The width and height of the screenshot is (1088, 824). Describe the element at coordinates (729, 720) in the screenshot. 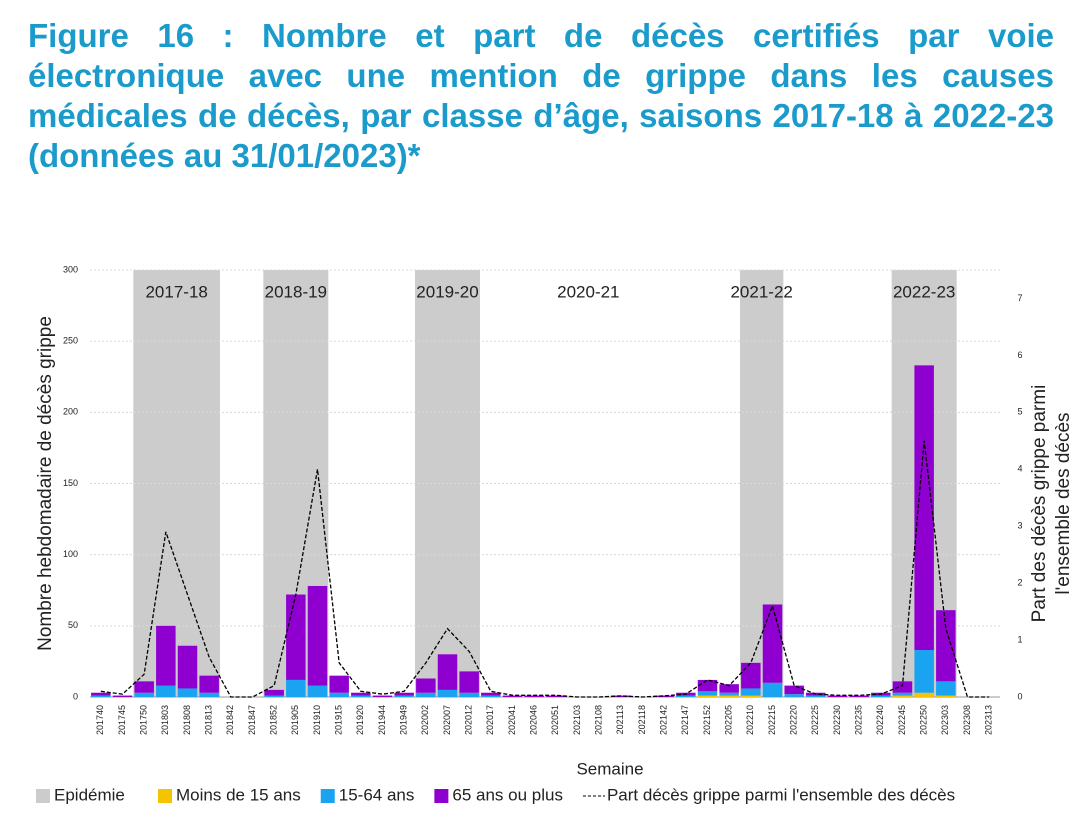

I see `x-tick-label: 202205` at that location.